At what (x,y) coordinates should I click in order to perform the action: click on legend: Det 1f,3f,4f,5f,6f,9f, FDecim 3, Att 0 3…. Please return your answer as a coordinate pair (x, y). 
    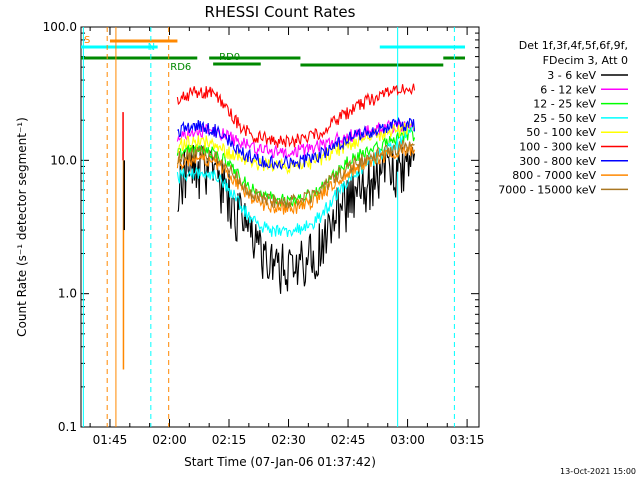
    Looking at the image, I should click on (563, 117).